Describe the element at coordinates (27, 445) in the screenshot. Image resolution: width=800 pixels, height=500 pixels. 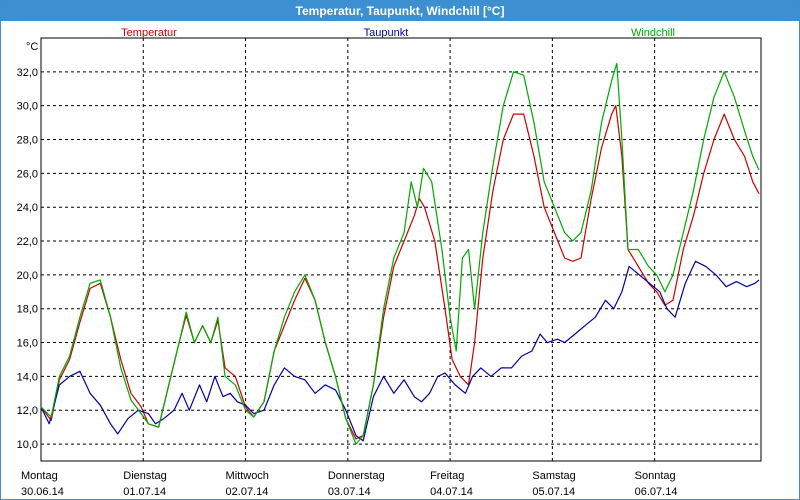
I see `y-tick-label: 10,0` at that location.